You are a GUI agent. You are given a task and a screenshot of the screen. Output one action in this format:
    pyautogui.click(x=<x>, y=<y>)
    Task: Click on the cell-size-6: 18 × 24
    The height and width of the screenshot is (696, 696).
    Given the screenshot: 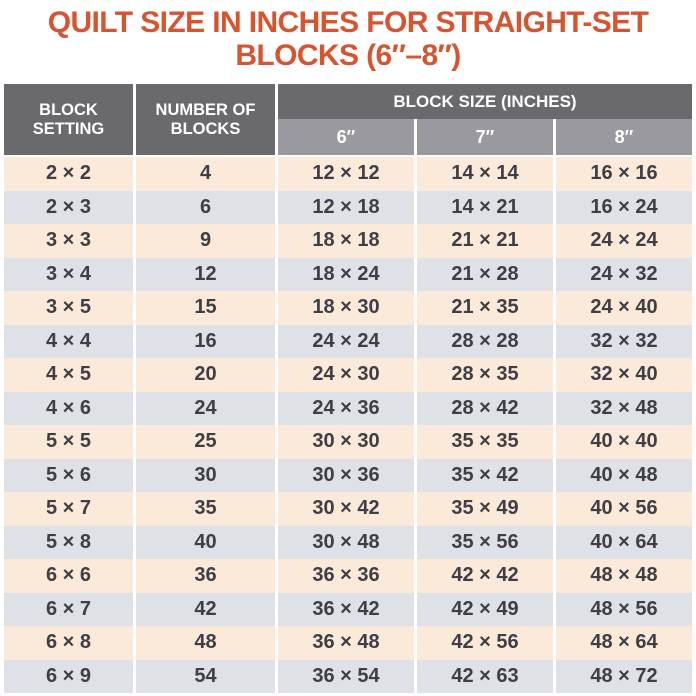 What is the action you would take?
    pyautogui.click(x=346, y=274)
    